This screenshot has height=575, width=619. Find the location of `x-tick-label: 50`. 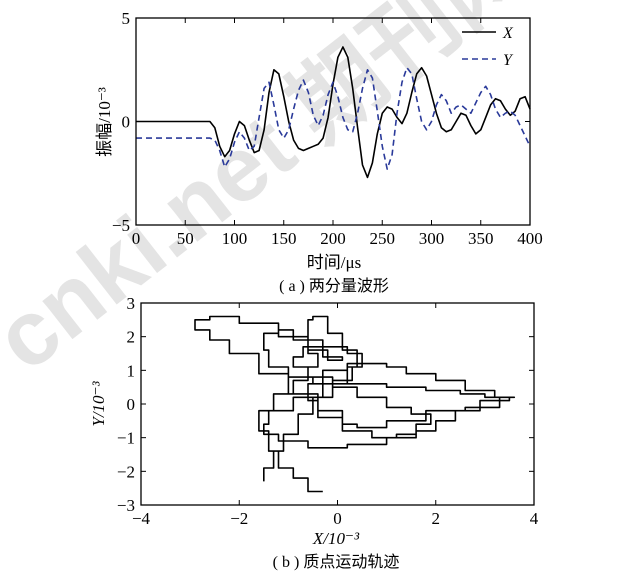

x-tick-label: 50 is located at coordinates (185, 238).